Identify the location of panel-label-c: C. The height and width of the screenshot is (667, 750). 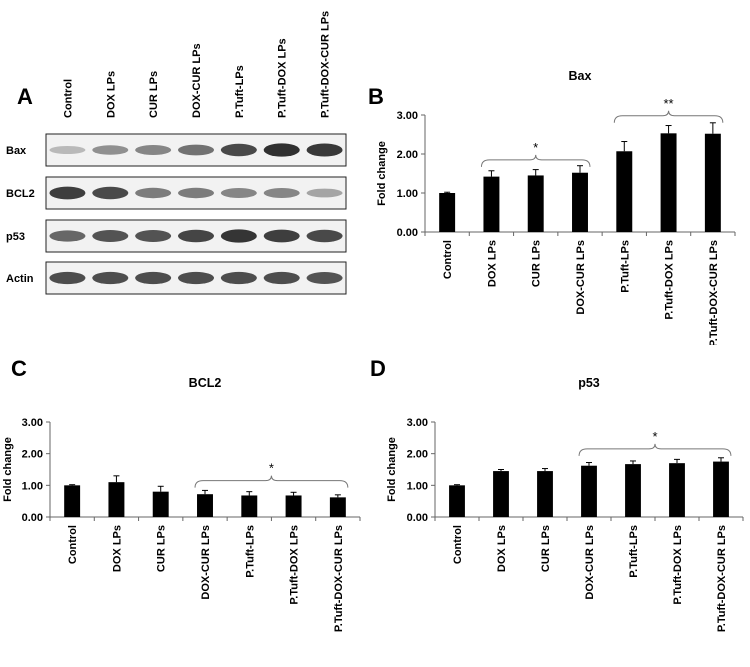
(19, 368).